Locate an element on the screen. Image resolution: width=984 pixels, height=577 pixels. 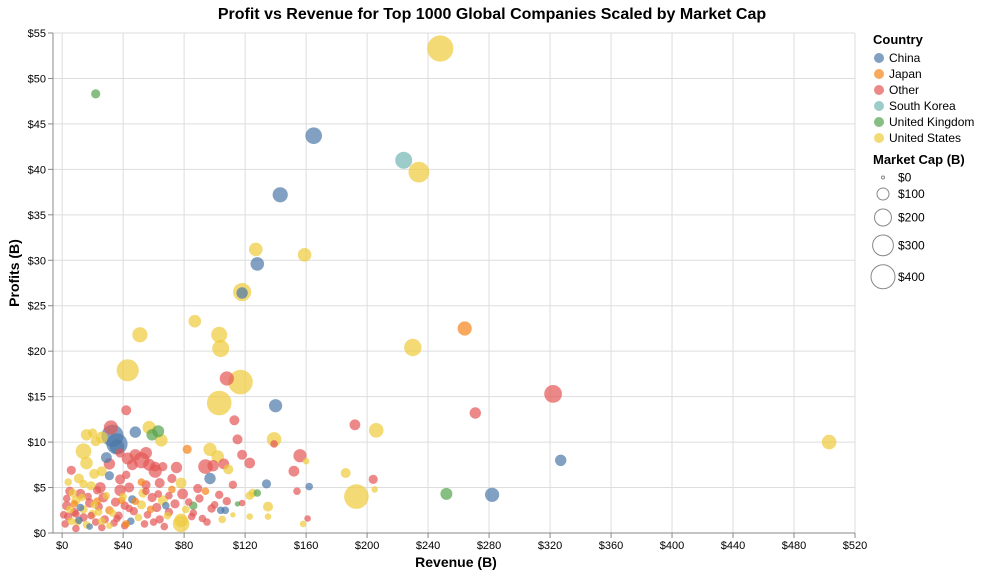
legend-color-title: Country is located at coordinates (898, 39).